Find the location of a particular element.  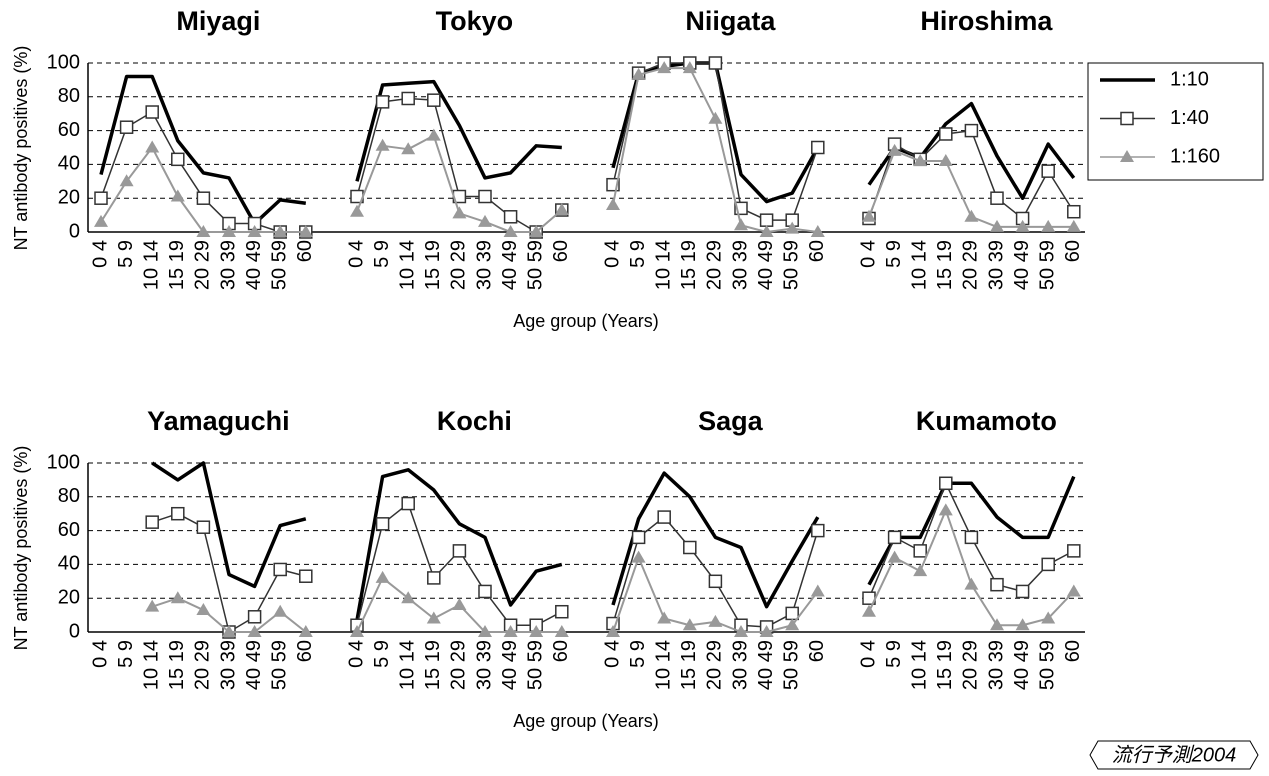

y-tick-label: 60 is located at coordinates (69, 130).